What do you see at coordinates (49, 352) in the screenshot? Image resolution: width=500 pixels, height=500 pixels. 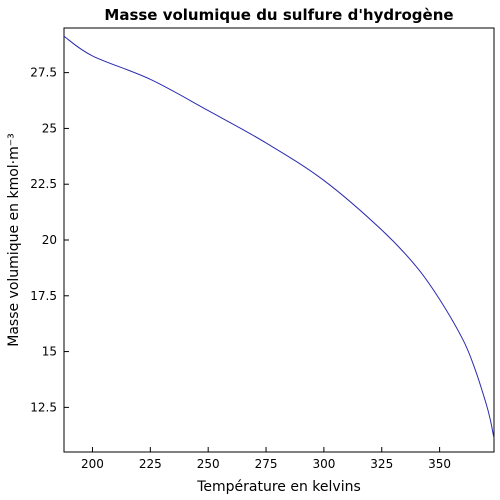 I see `y-tick-label: 15` at bounding box center [49, 352].